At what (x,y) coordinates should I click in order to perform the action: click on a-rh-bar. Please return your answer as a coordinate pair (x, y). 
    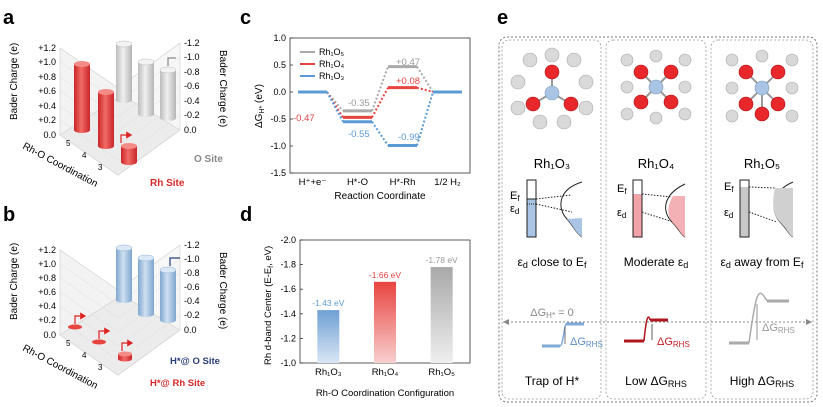
    Looking at the image, I should click on (129, 155).